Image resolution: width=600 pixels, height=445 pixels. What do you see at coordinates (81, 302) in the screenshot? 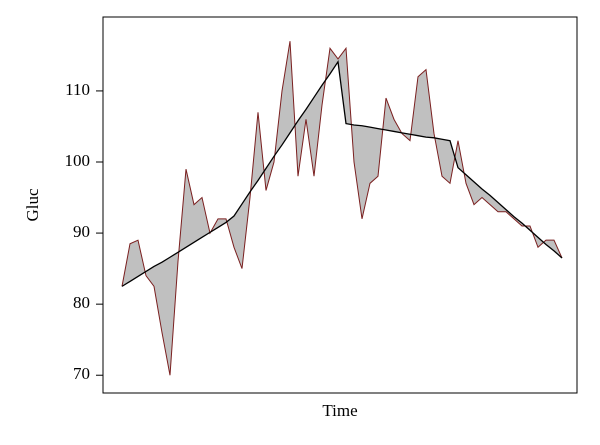
I see `y-tick-label: 80` at bounding box center [81, 302].